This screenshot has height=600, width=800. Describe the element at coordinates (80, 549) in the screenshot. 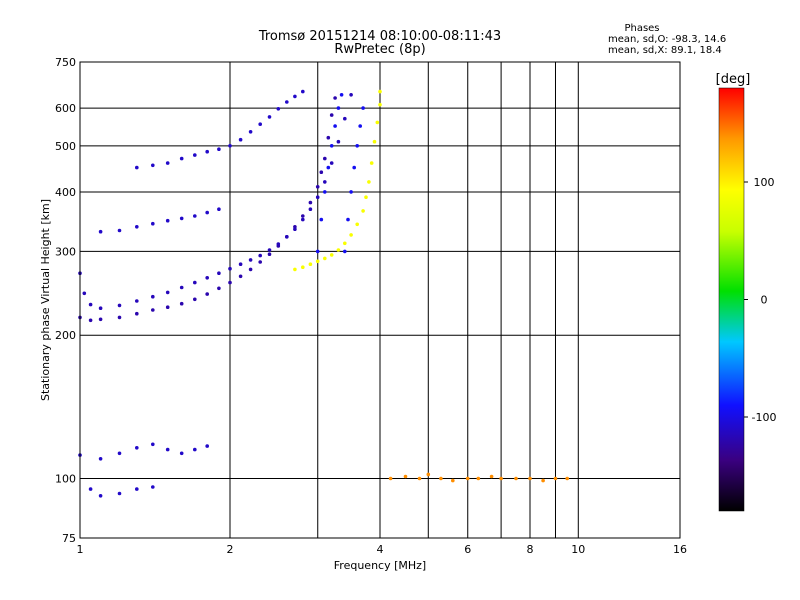

I see `x-tick-label: 1` at that location.